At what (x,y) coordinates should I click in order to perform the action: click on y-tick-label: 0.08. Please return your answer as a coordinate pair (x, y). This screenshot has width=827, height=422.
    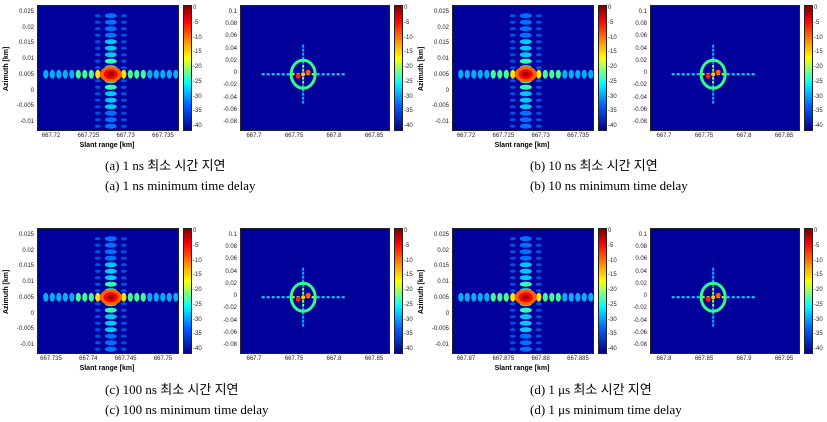
    Looking at the image, I should click on (641, 247).